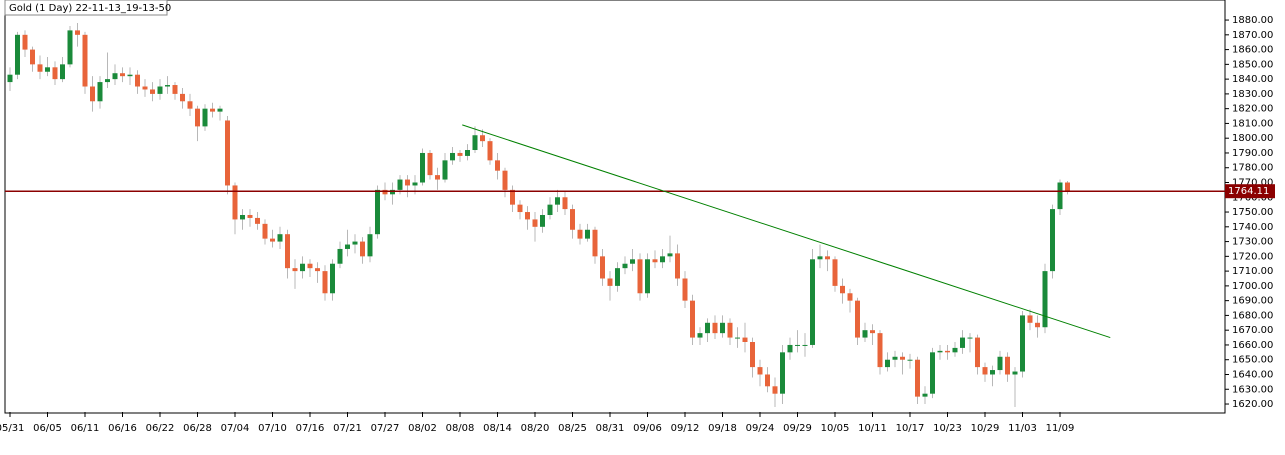 This screenshot has width=1285, height=455. What do you see at coordinates (1252, 20) in the screenshot?
I see `y-tick-label: 1880.00` at bounding box center [1252, 20].